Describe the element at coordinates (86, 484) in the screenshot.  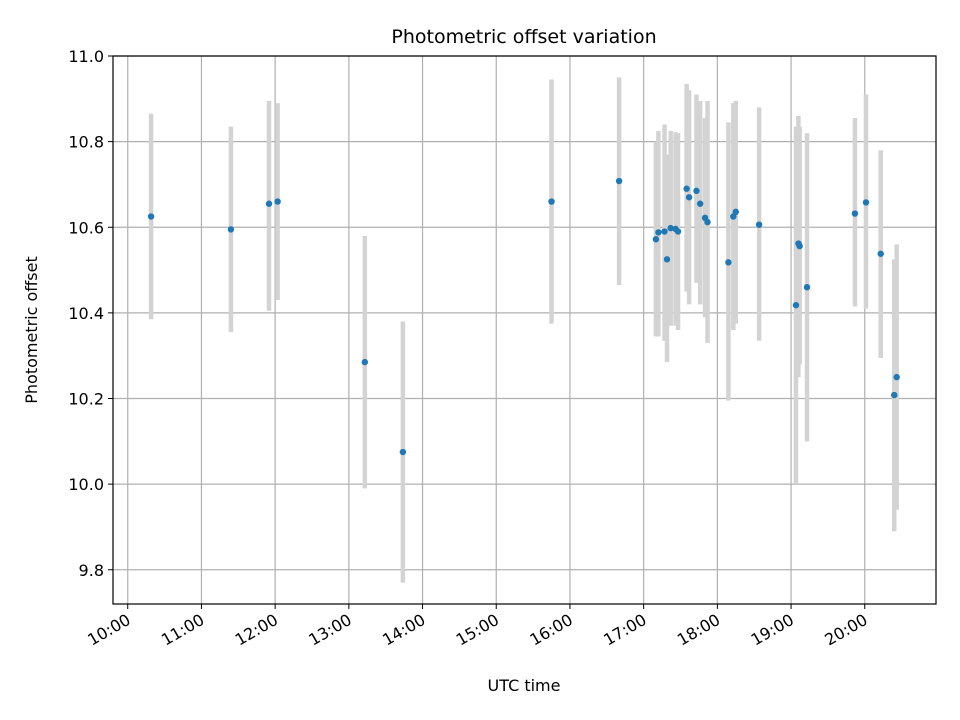
I see `y-tick-label: 10.0` at that location.